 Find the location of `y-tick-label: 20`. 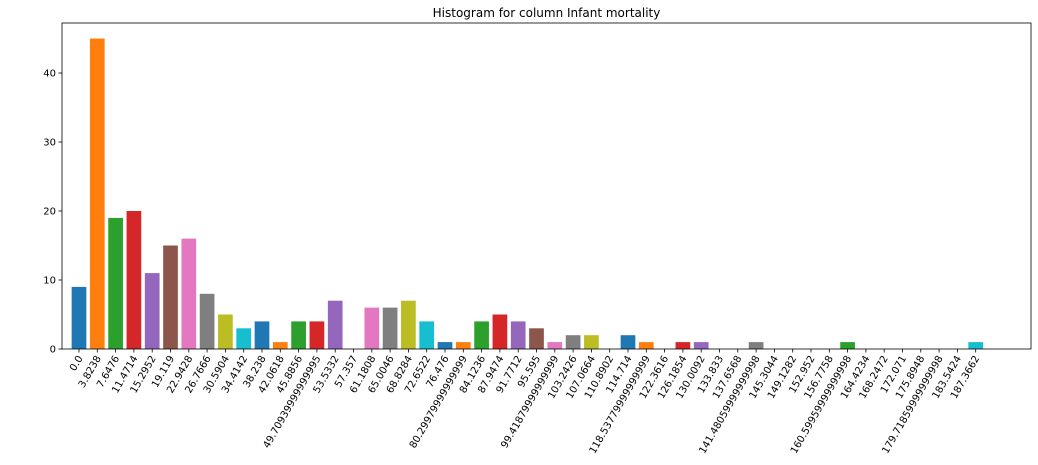

y-tick-label: 20 is located at coordinates (49, 212).